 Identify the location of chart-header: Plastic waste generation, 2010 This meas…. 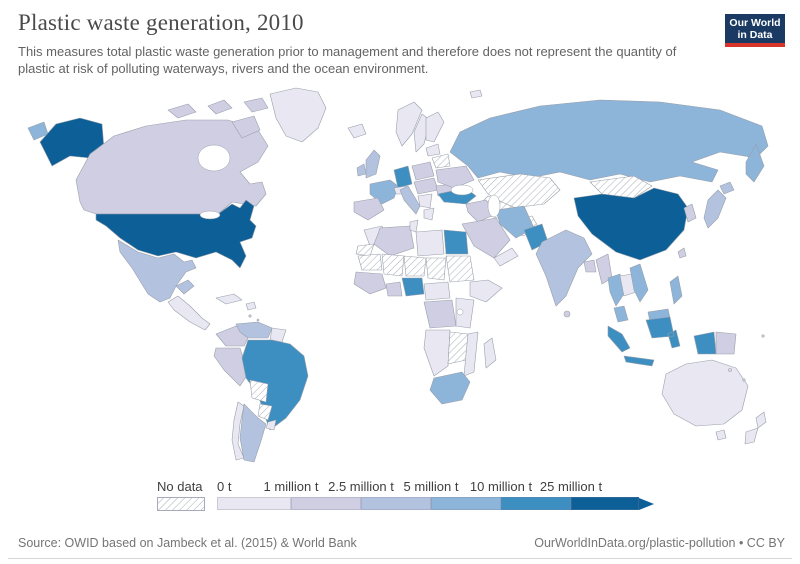
(364, 43).